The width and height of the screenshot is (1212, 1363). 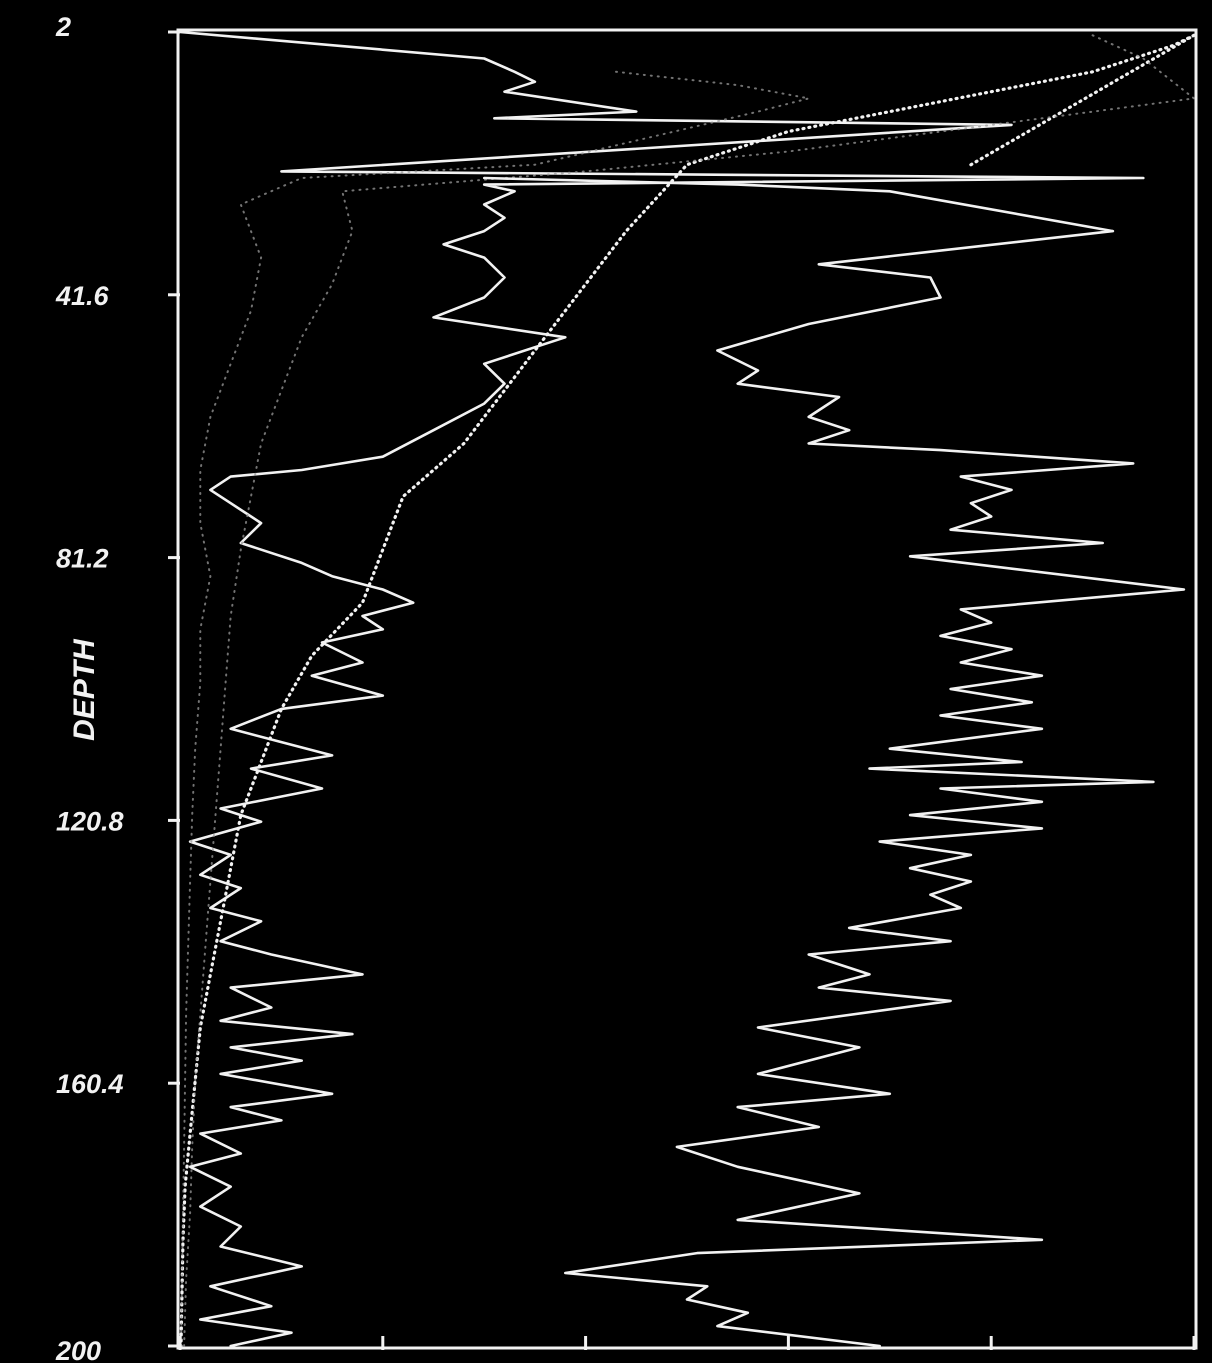 I want to click on y-tick-label: 41.6, so click(x=82, y=296).